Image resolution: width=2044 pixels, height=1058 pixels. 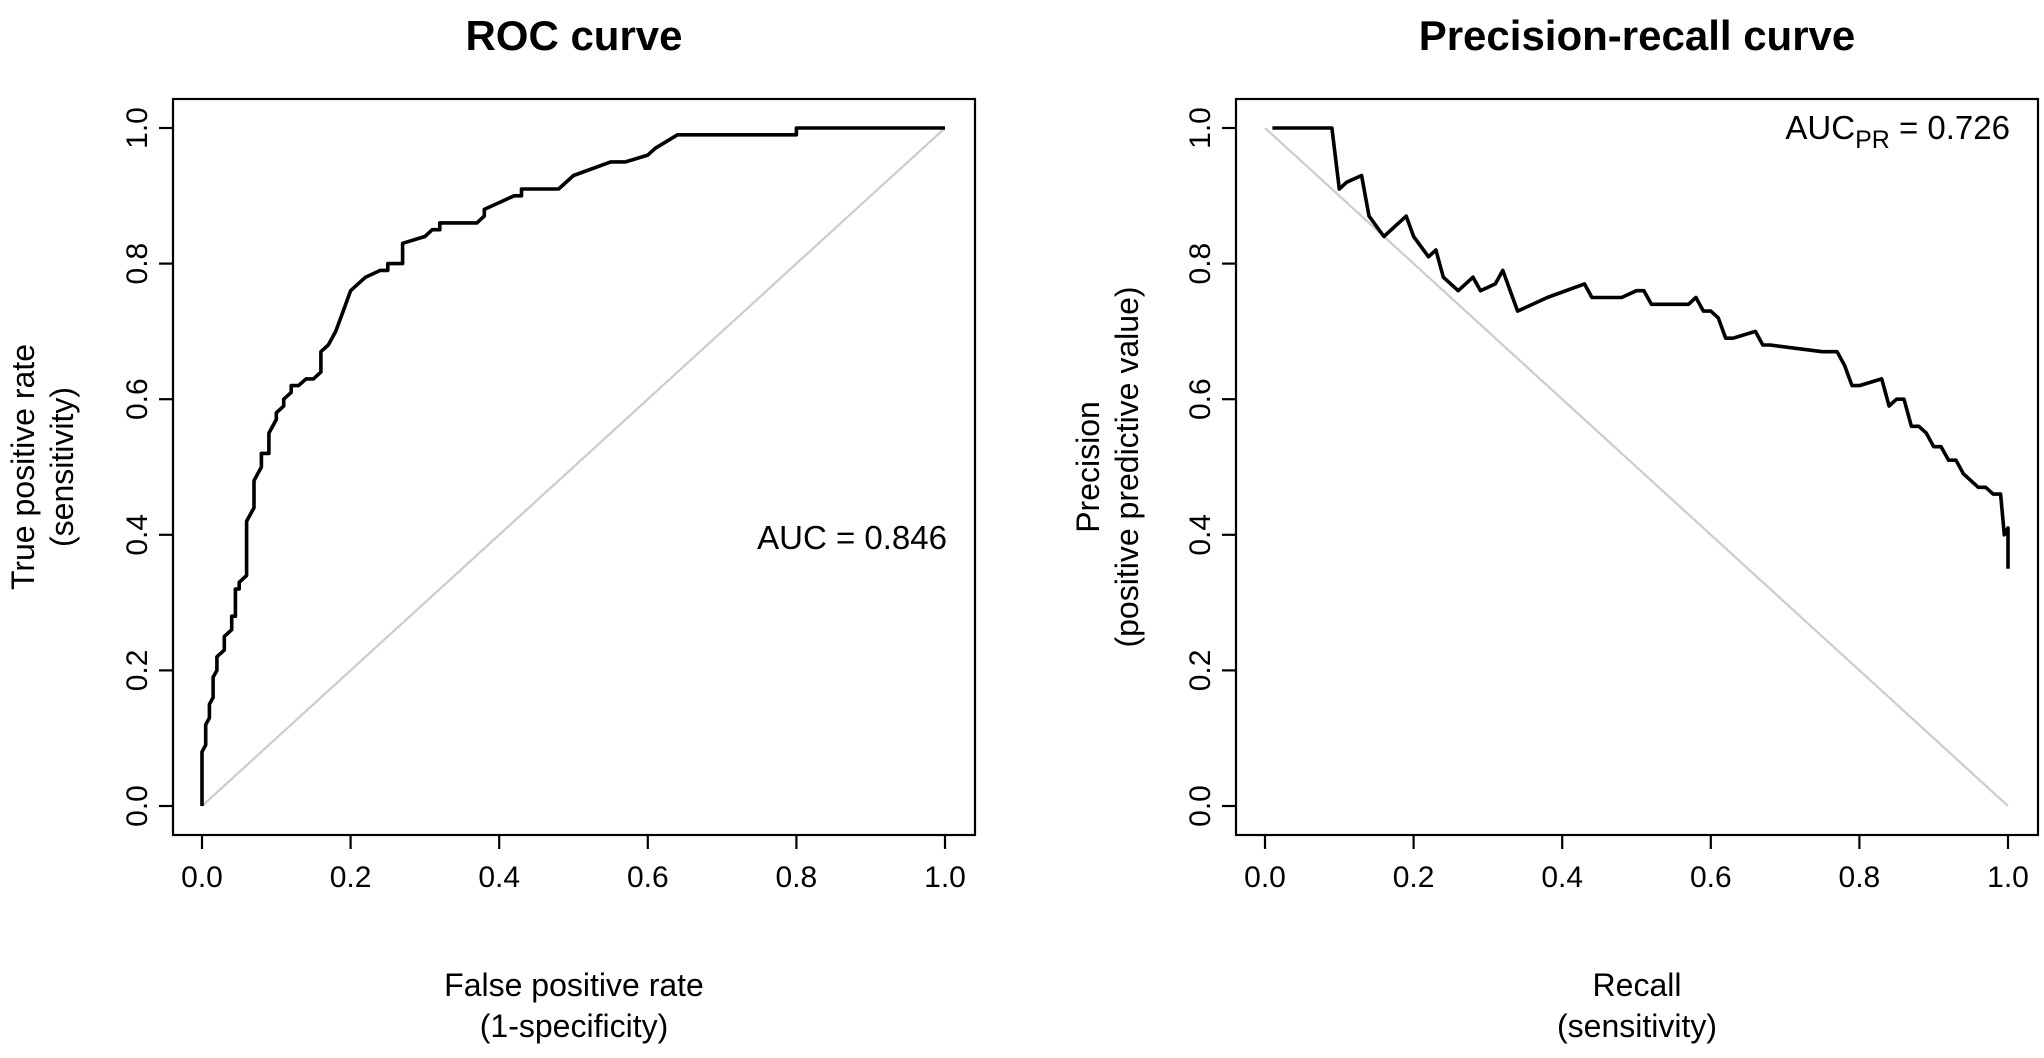 What do you see at coordinates (137, 264) in the screenshot?
I see `roc-y-tick-label: 0.8` at bounding box center [137, 264].